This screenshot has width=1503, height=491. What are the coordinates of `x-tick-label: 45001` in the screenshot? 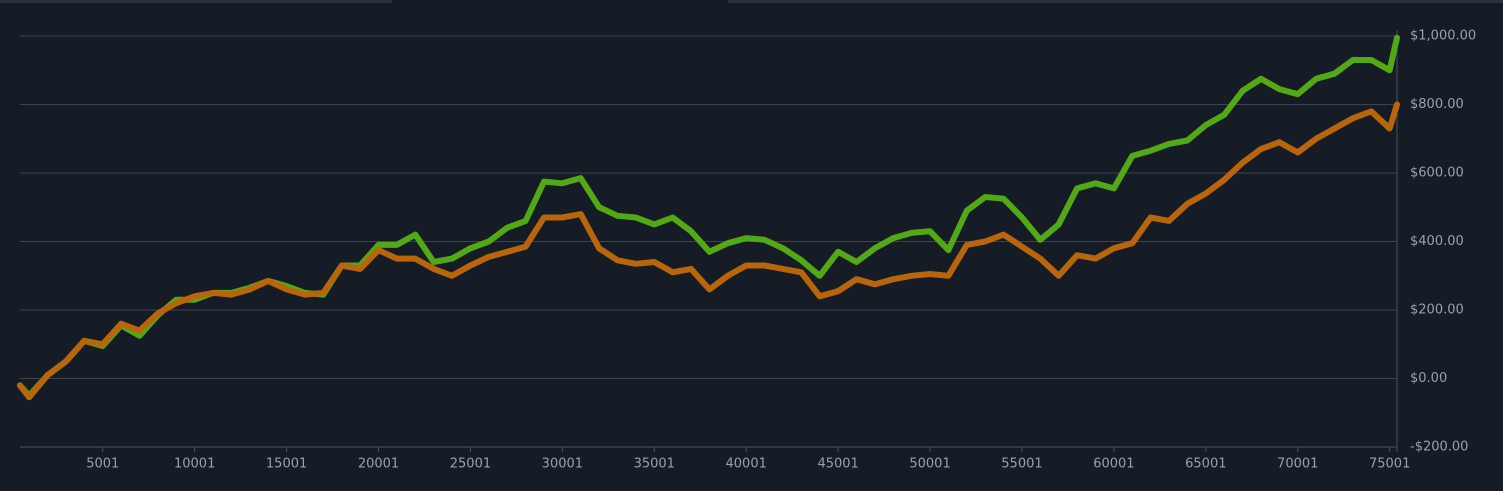 It's located at (837, 464).